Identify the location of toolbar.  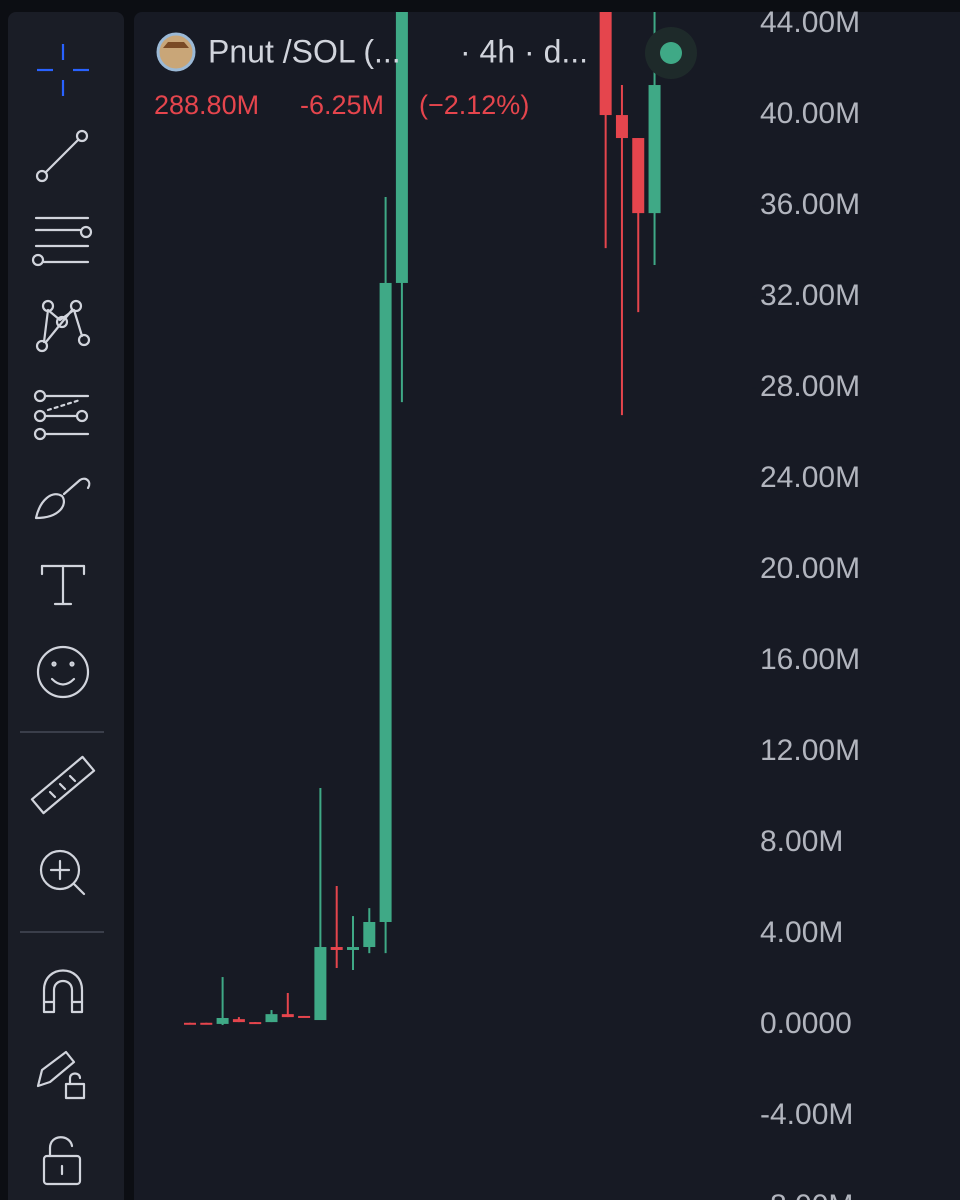
(66, 606).